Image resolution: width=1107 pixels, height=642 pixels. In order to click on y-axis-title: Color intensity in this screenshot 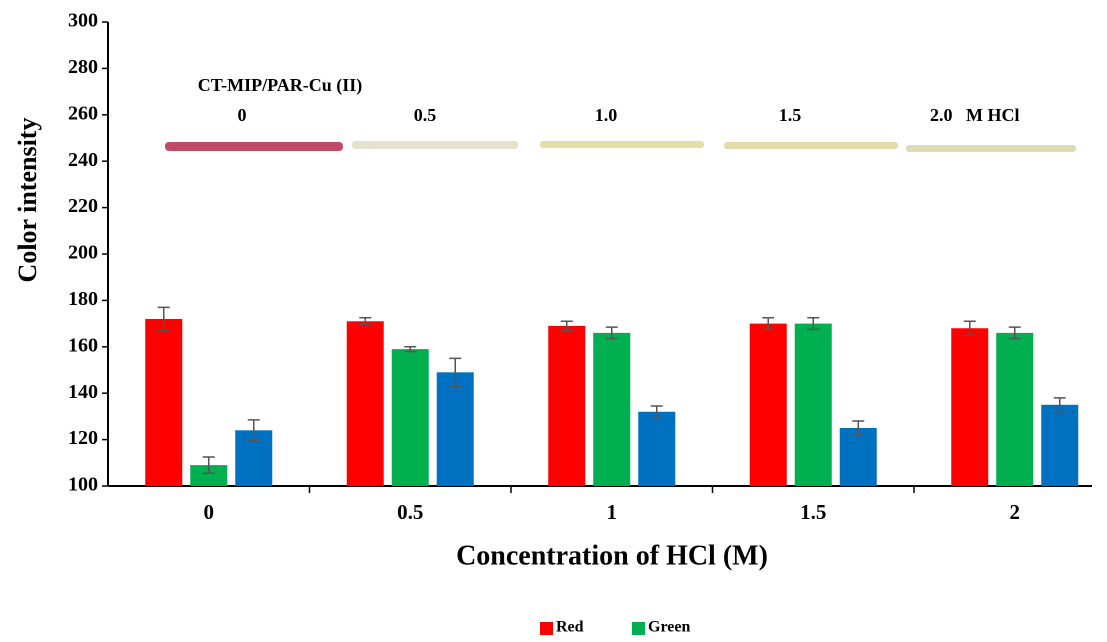, I will do `click(27, 200)`.